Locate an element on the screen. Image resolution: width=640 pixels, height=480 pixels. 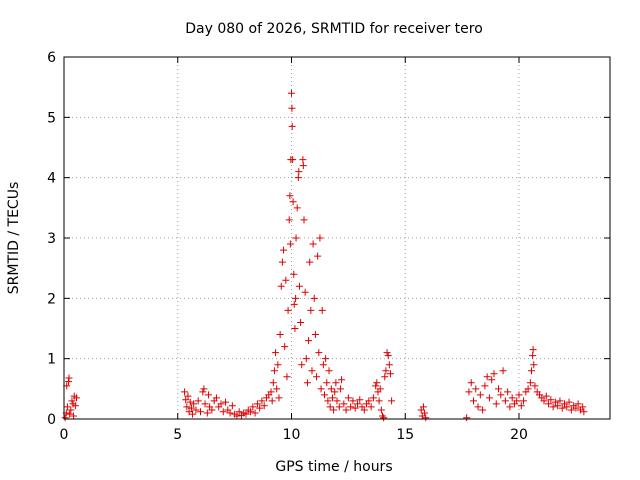
x-tick-label: 10 is located at coordinates (292, 435).